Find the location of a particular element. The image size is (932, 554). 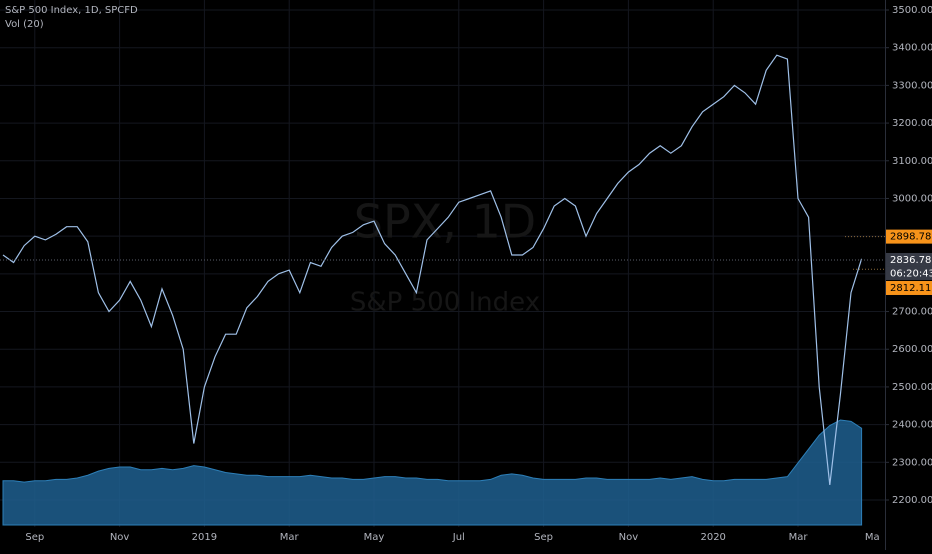

y-tick-label: 2600.00 is located at coordinates (912, 349).